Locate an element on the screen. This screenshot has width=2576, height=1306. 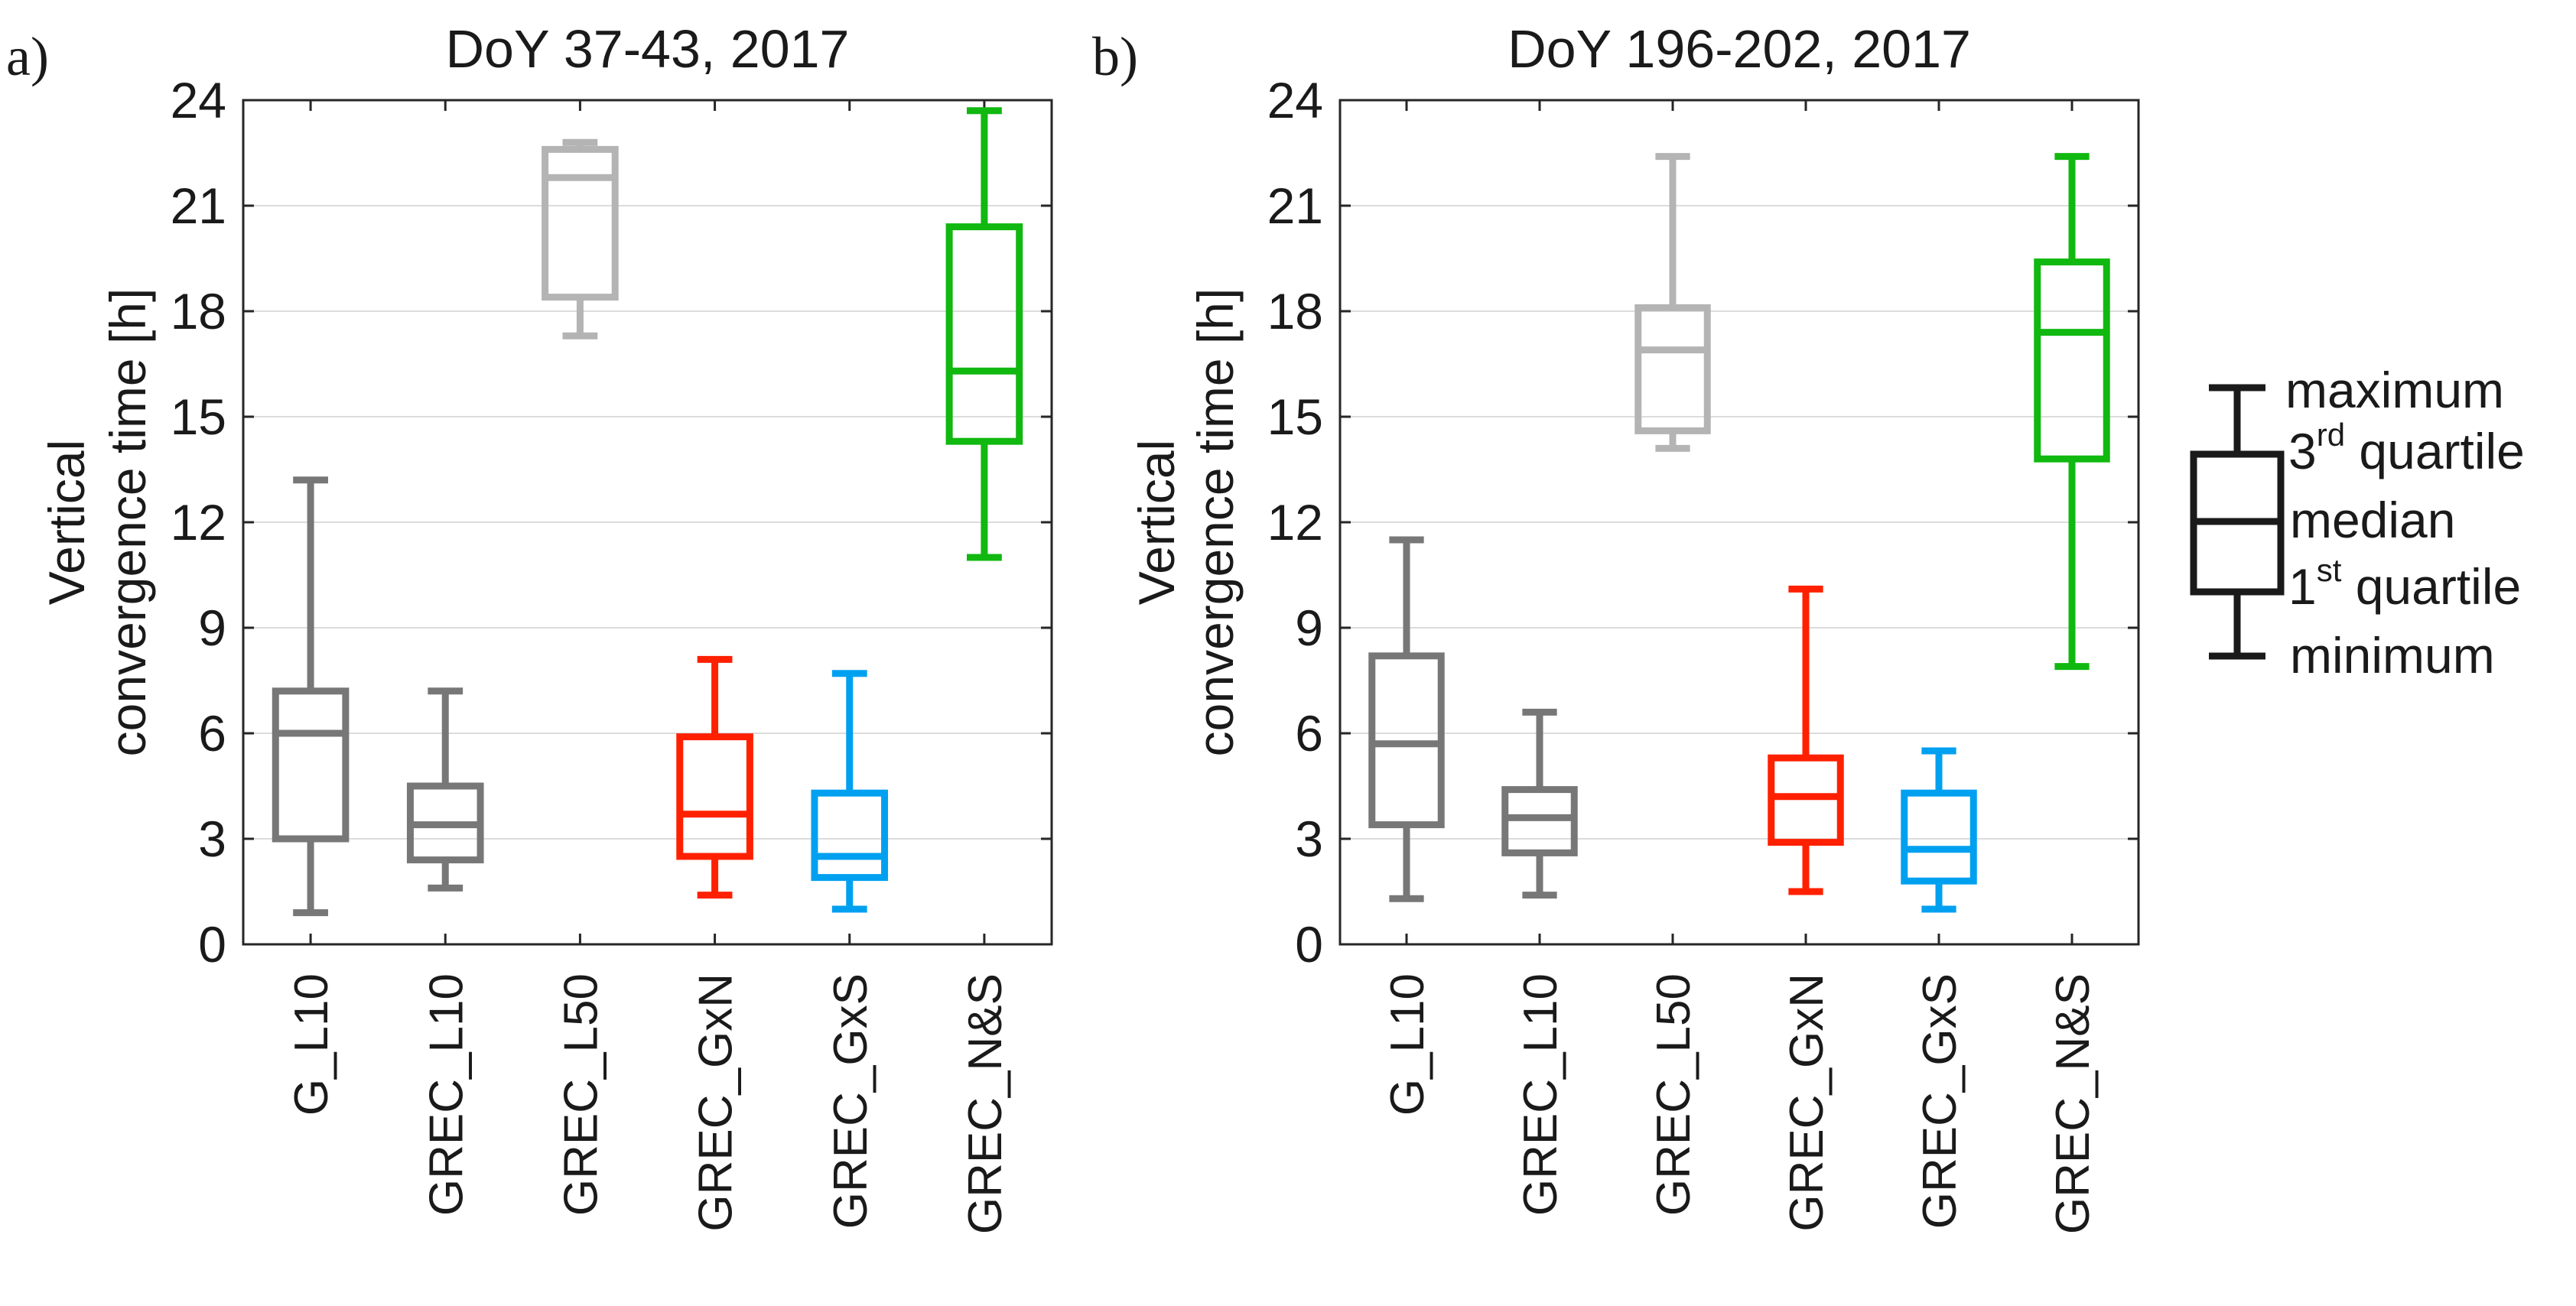
chart-title: DoY 37-43, 2017 is located at coordinates (647, 49).